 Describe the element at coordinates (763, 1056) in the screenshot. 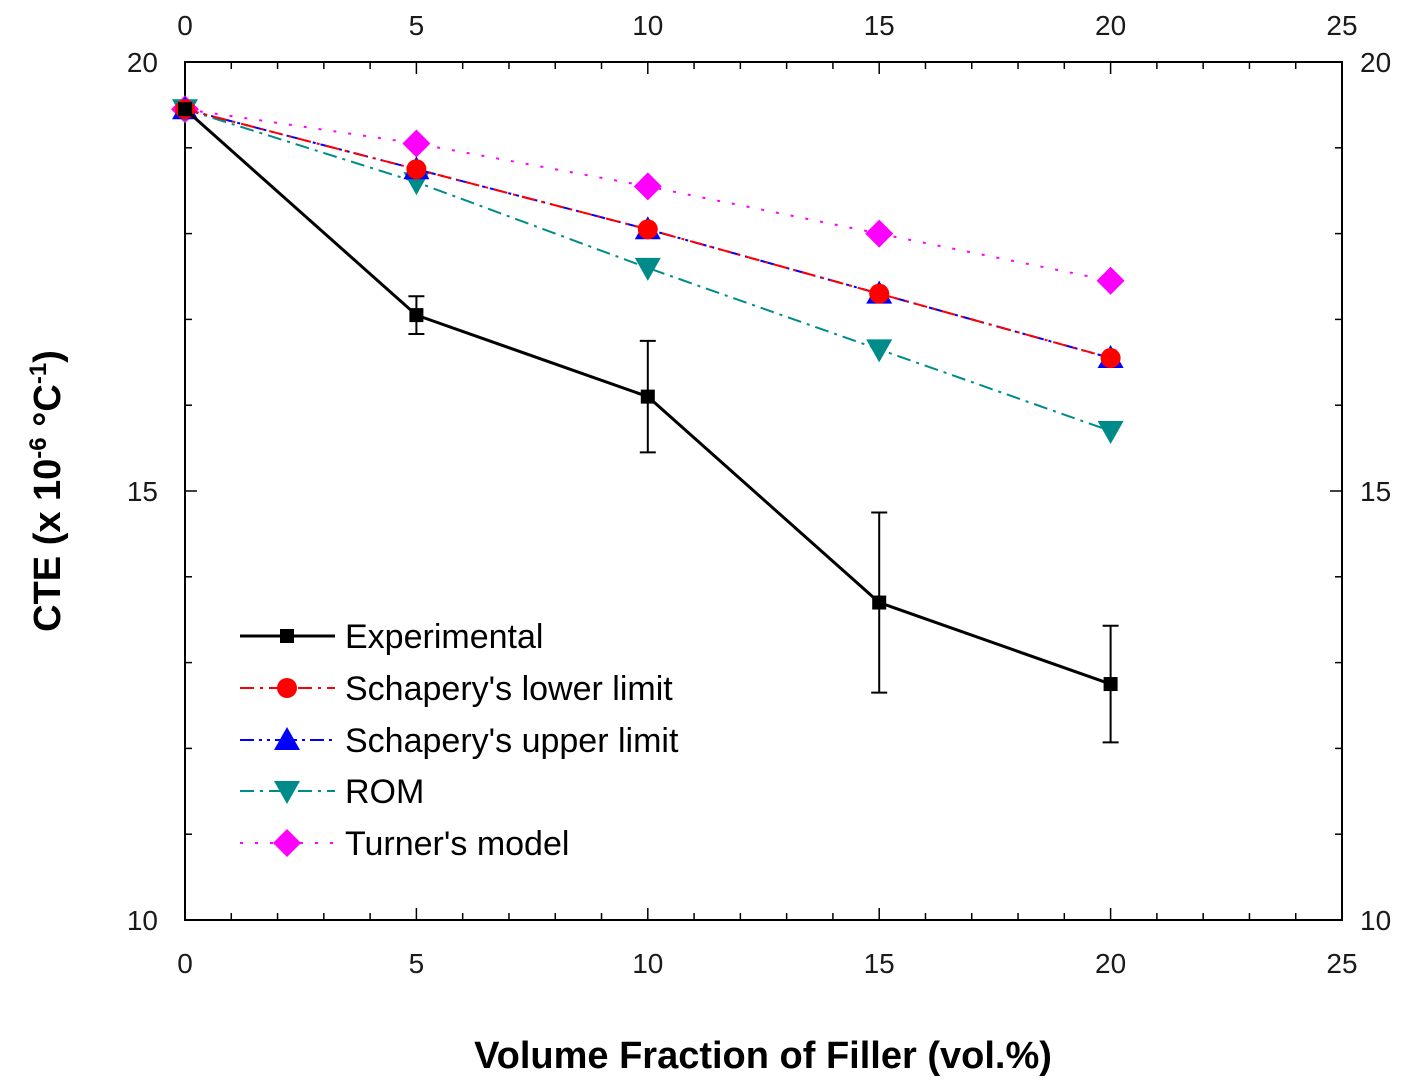

I see `x-axis-title: Volume Fraction of Filler (vol.%)` at that location.